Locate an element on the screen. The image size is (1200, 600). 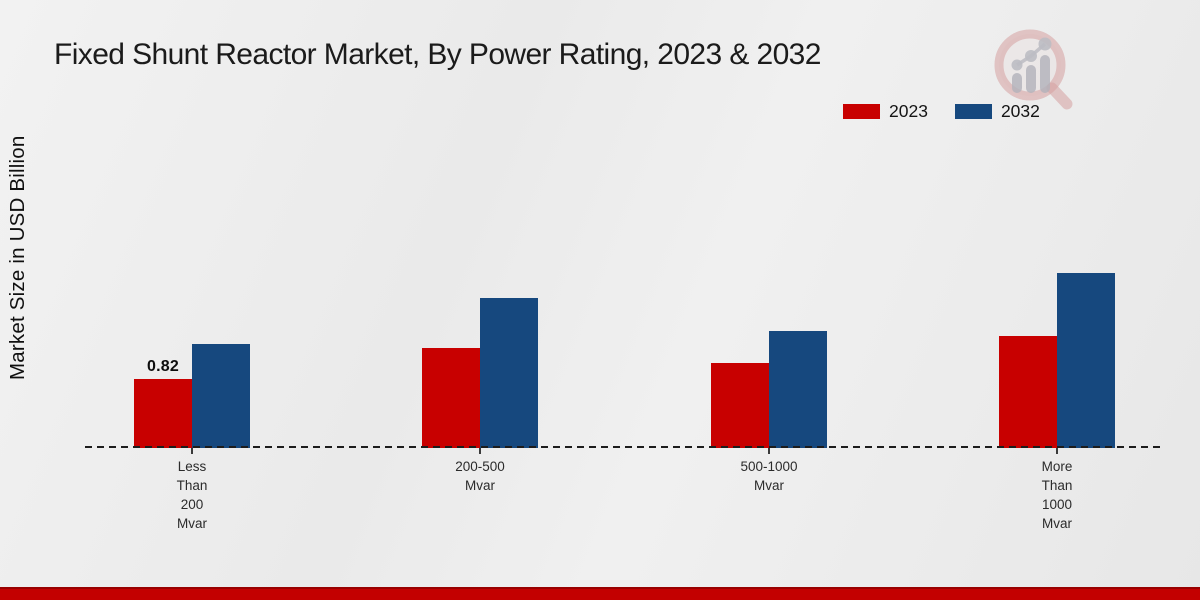
x-axis-category-label: 500-1000 Mvar is located at coordinates (769, 476).